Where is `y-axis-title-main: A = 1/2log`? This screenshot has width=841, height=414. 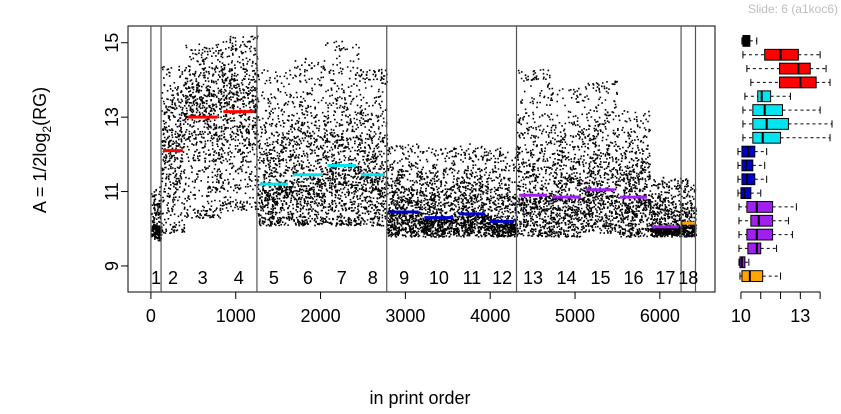
y-axis-title-main: A = 1/2log is located at coordinates (40, 173).